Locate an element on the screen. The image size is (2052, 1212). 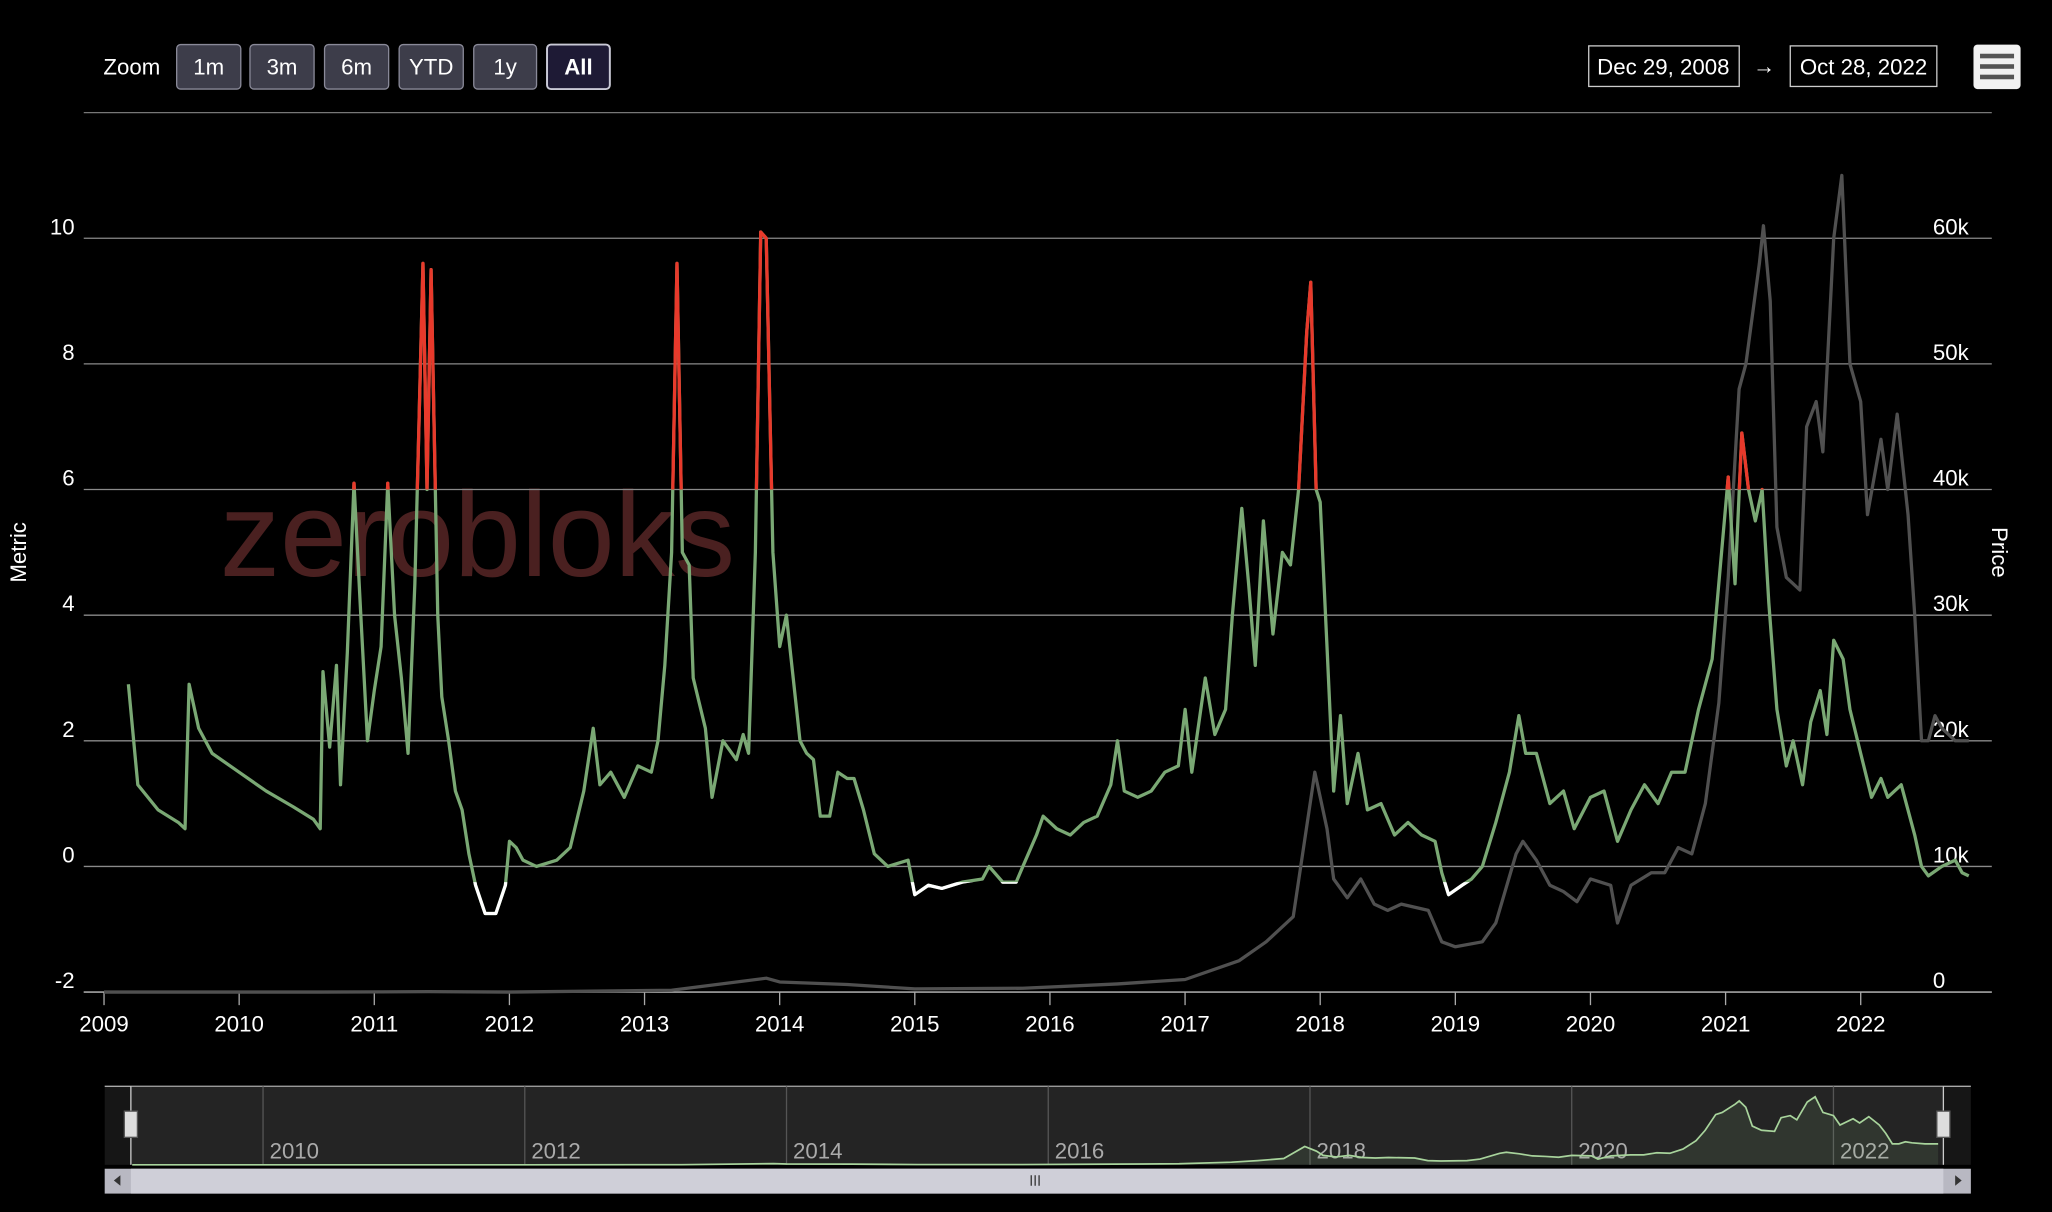
watermark: zerobloks is located at coordinates (477, 534).